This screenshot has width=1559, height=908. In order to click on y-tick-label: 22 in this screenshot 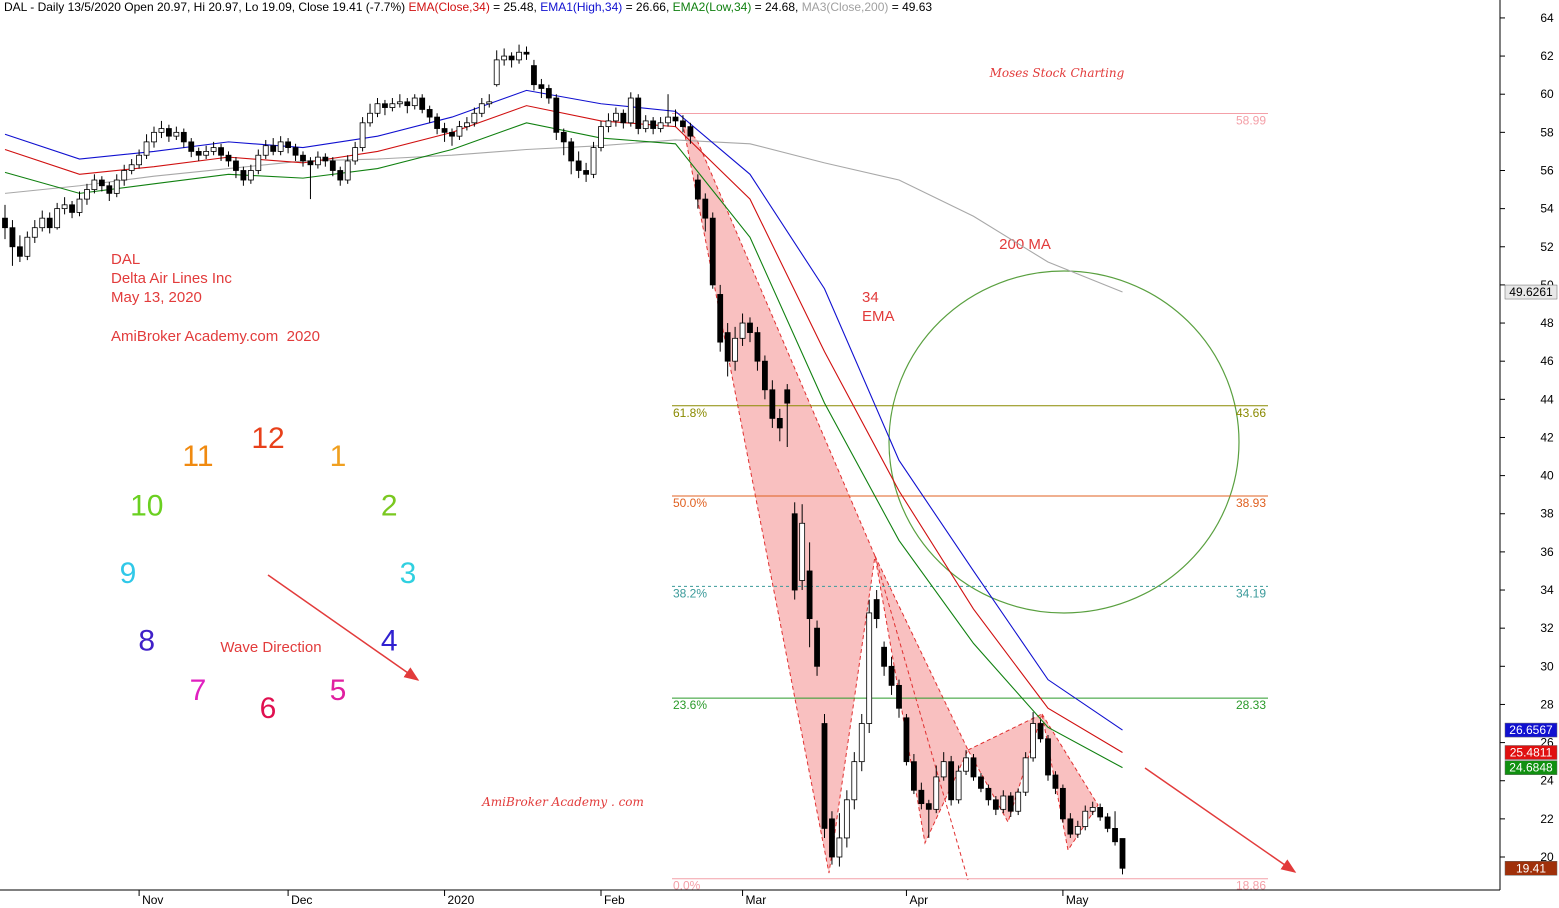, I will do `click(1547, 819)`.